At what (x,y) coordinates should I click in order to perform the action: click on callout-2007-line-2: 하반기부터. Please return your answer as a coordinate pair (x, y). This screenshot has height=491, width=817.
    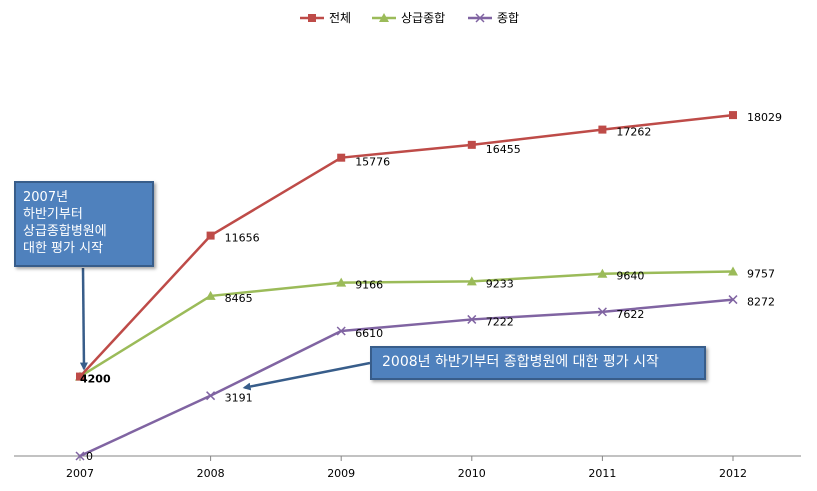
    Looking at the image, I should click on (53, 214).